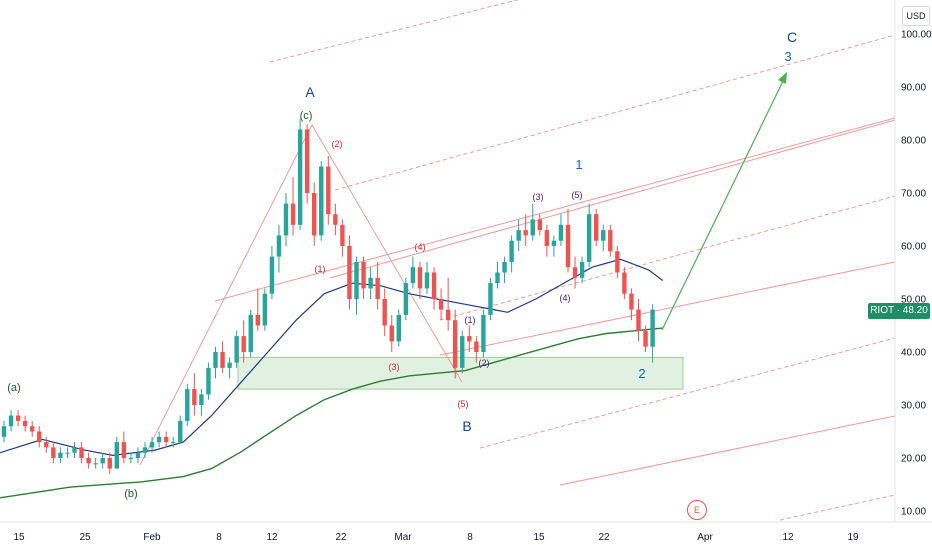 The width and height of the screenshot is (932, 550). Describe the element at coordinates (565, 298) in the screenshot. I see `wave-label-p4: (4)` at that location.